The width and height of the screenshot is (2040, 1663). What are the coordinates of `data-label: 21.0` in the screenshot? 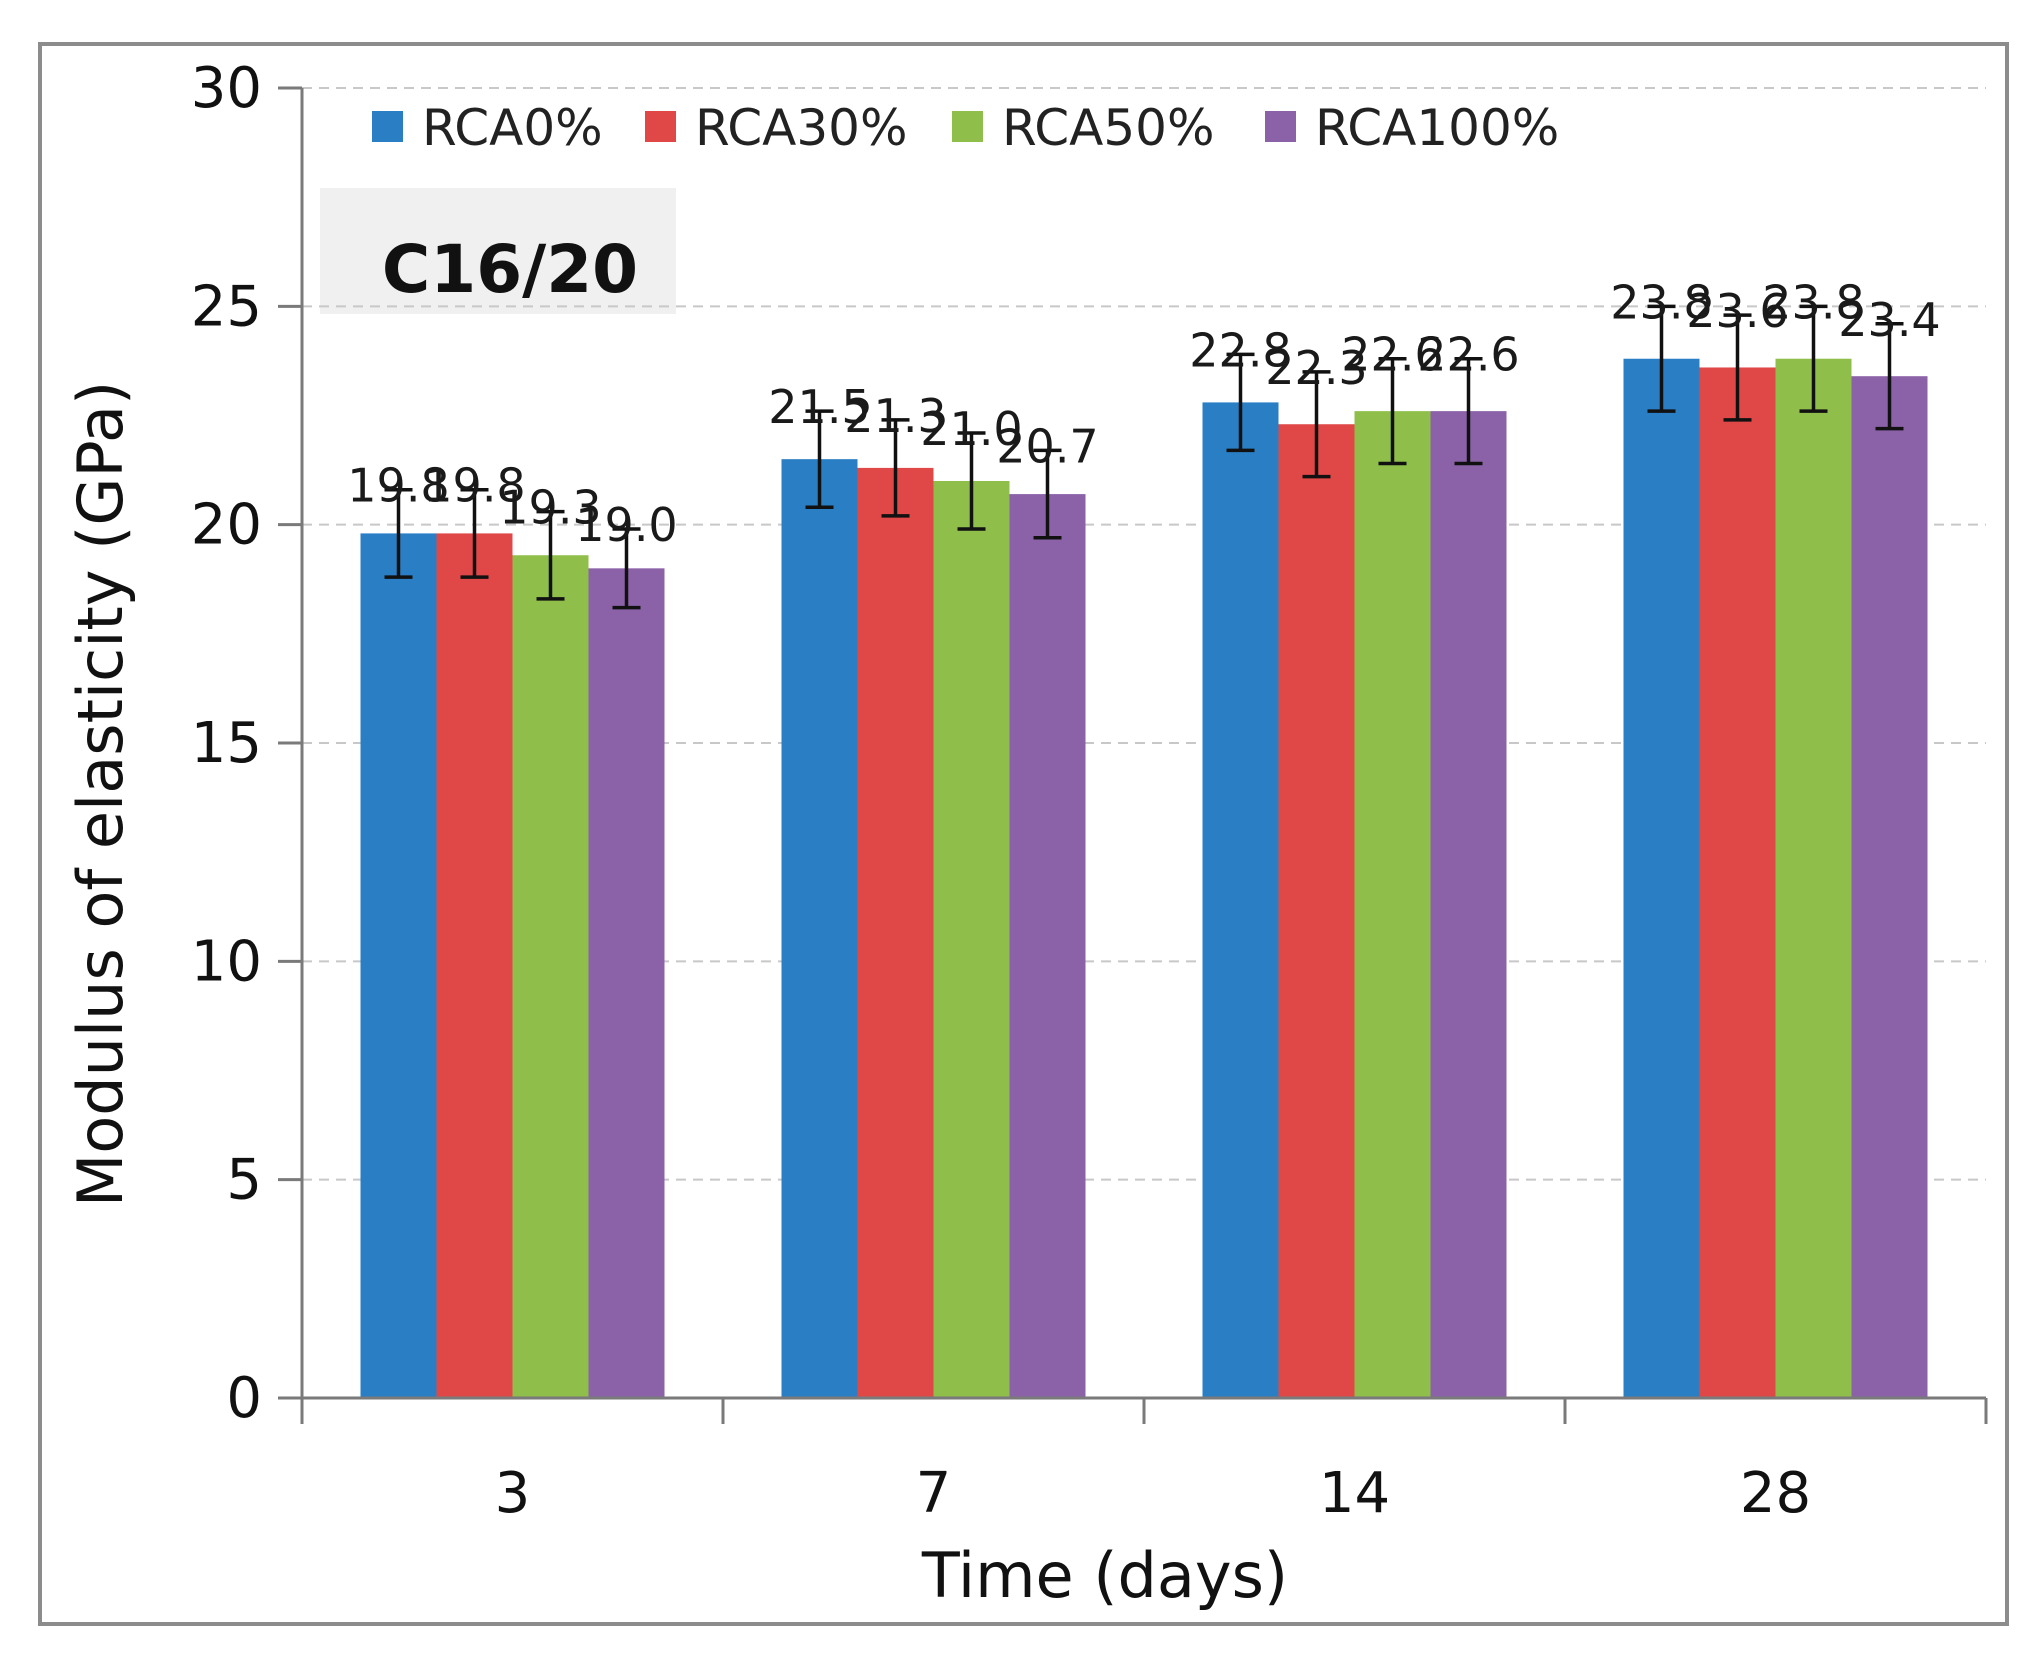 It's located at (971, 429).